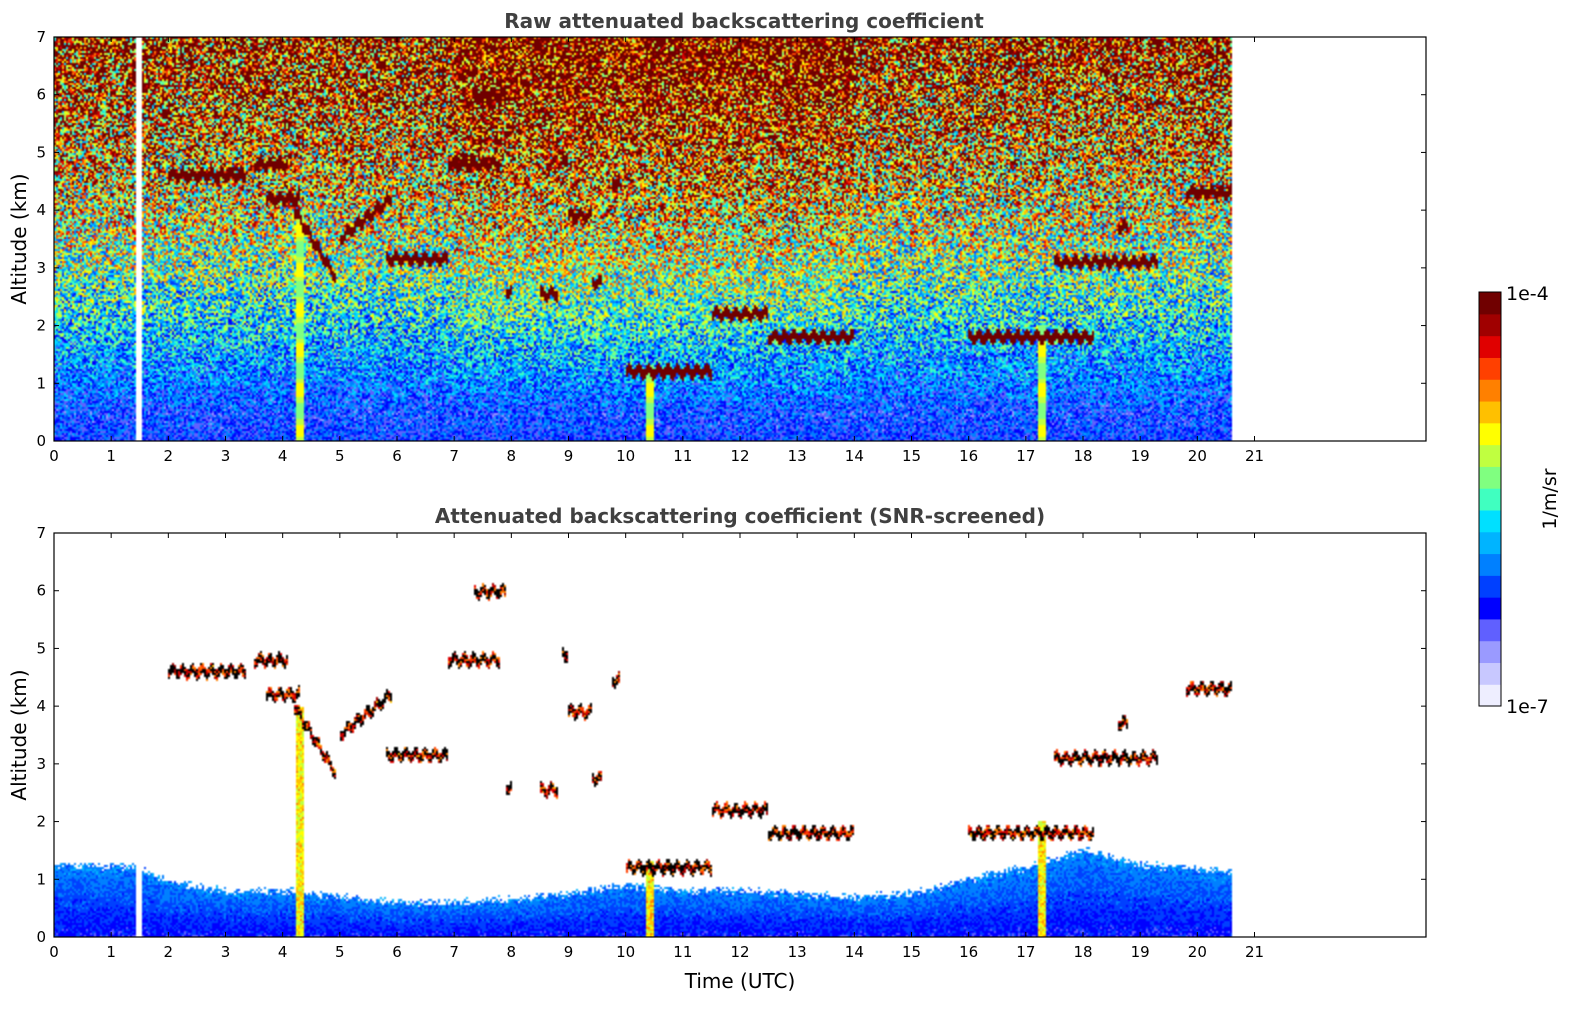  Describe the element at coordinates (1527, 294) in the screenshot. I see `colorbar-max-label: 1e-4` at that location.